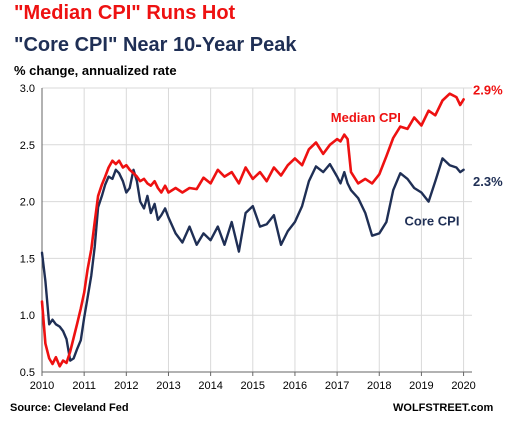 The image size is (519, 423). Describe the element at coordinates (84, 386) in the screenshot. I see `x-tick-label: 2011` at that location.